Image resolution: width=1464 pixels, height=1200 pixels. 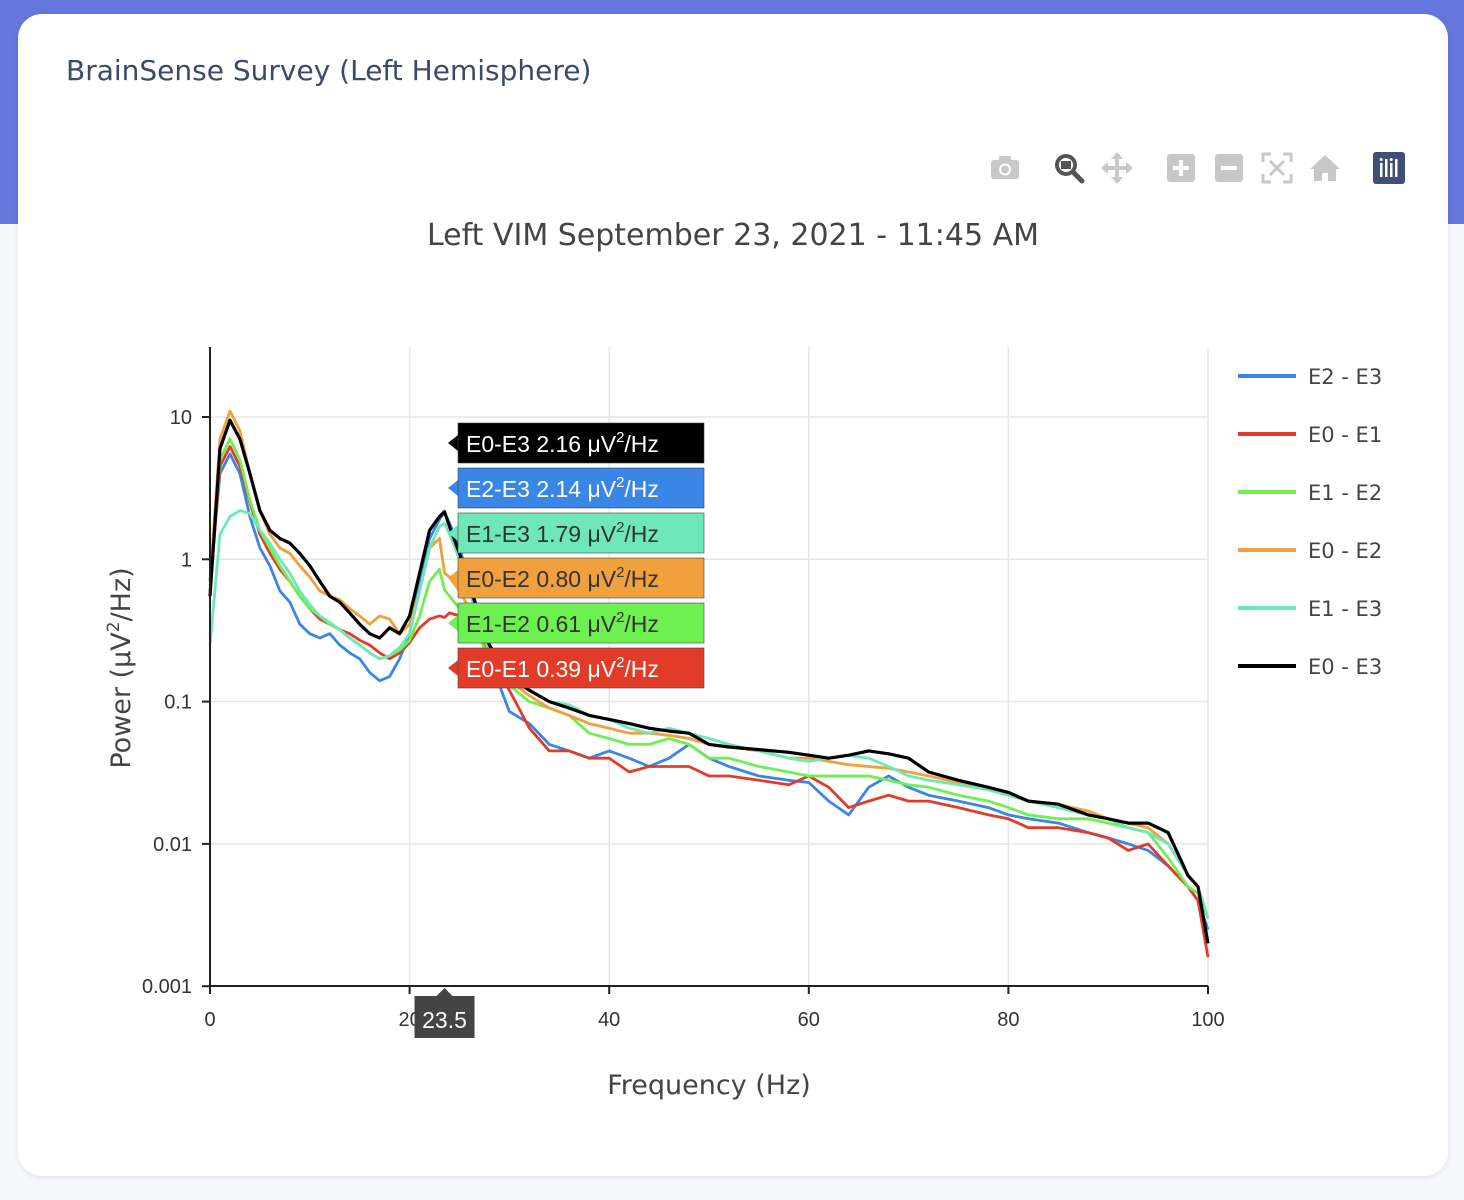 What do you see at coordinates (709, 1085) in the screenshot?
I see `x-axis-title: Frequency (Hz)` at bounding box center [709, 1085].